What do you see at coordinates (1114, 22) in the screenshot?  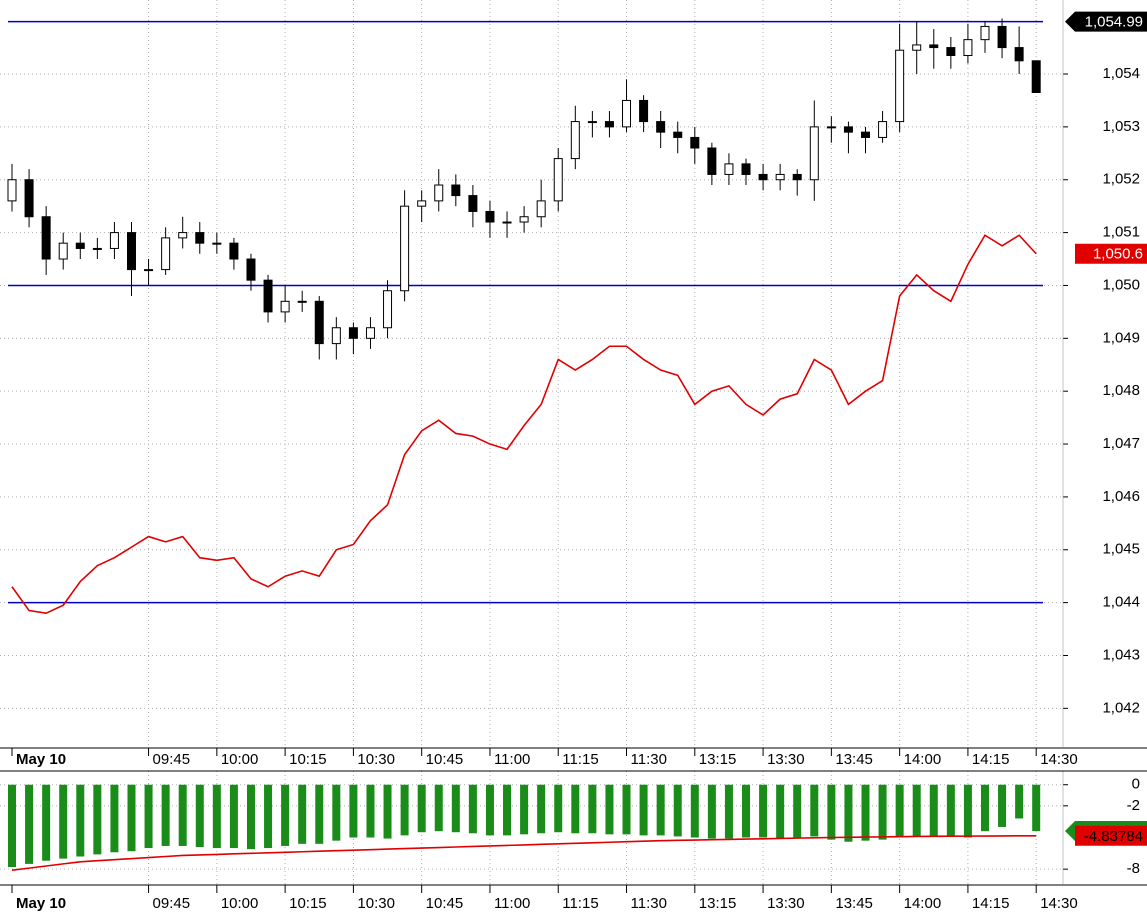 I see `price-tag: 1,054.99` at bounding box center [1114, 22].